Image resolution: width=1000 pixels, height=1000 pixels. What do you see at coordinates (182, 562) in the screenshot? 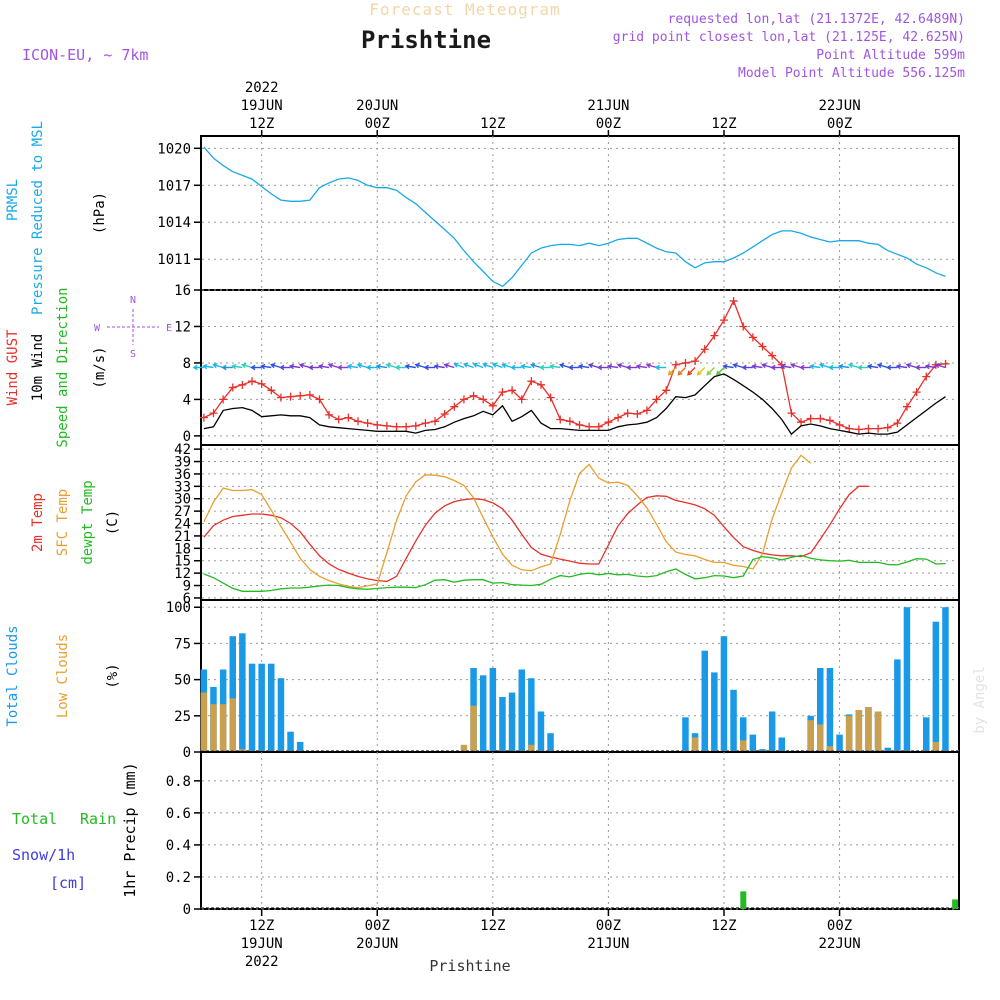
I see `temperature-ytick-label: 15` at bounding box center [182, 562].